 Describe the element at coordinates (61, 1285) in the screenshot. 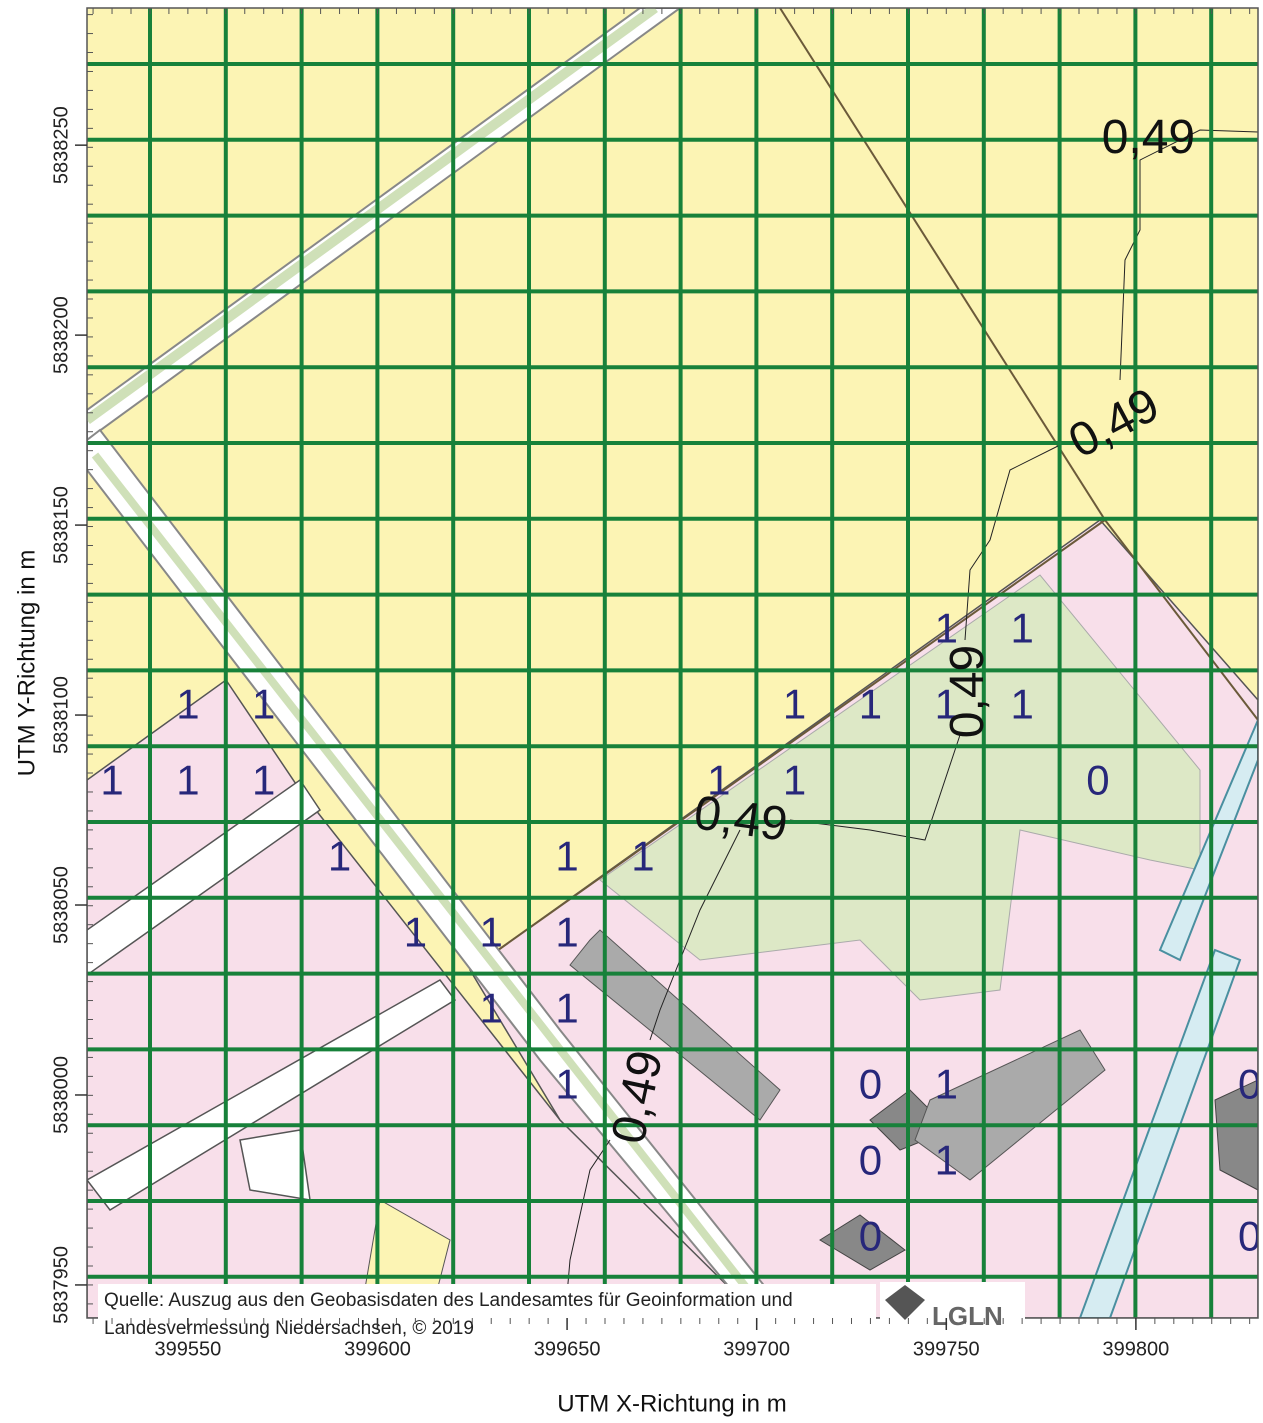

I see `y-tick-label: 5837950` at that location.